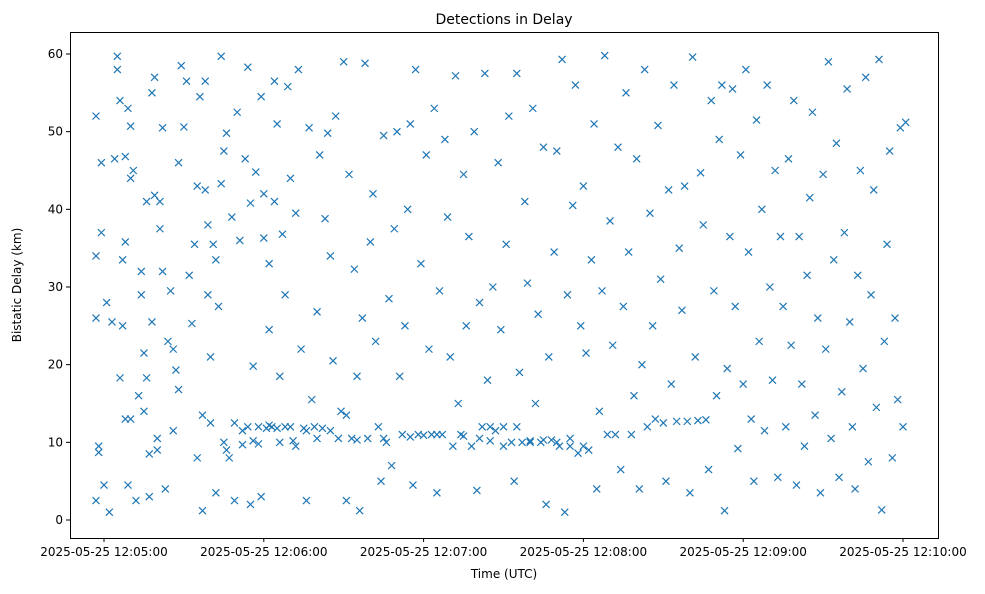 The width and height of the screenshot is (985, 594). Describe the element at coordinates (59, 520) in the screenshot. I see `y-tick-label: 0` at that location.